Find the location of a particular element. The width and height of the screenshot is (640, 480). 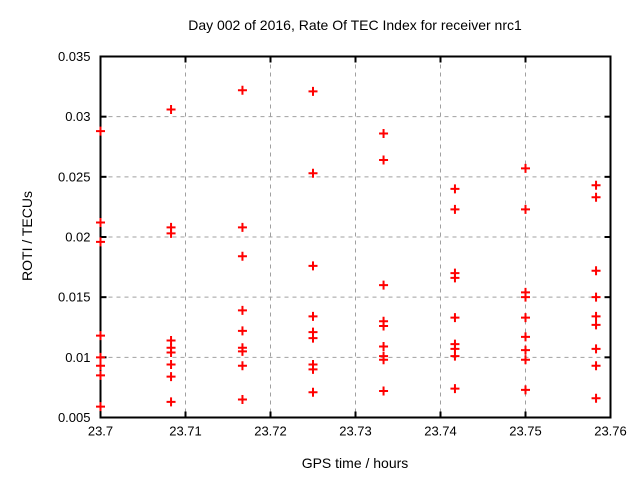

y-tick-label: 0.03 is located at coordinates (77, 116).